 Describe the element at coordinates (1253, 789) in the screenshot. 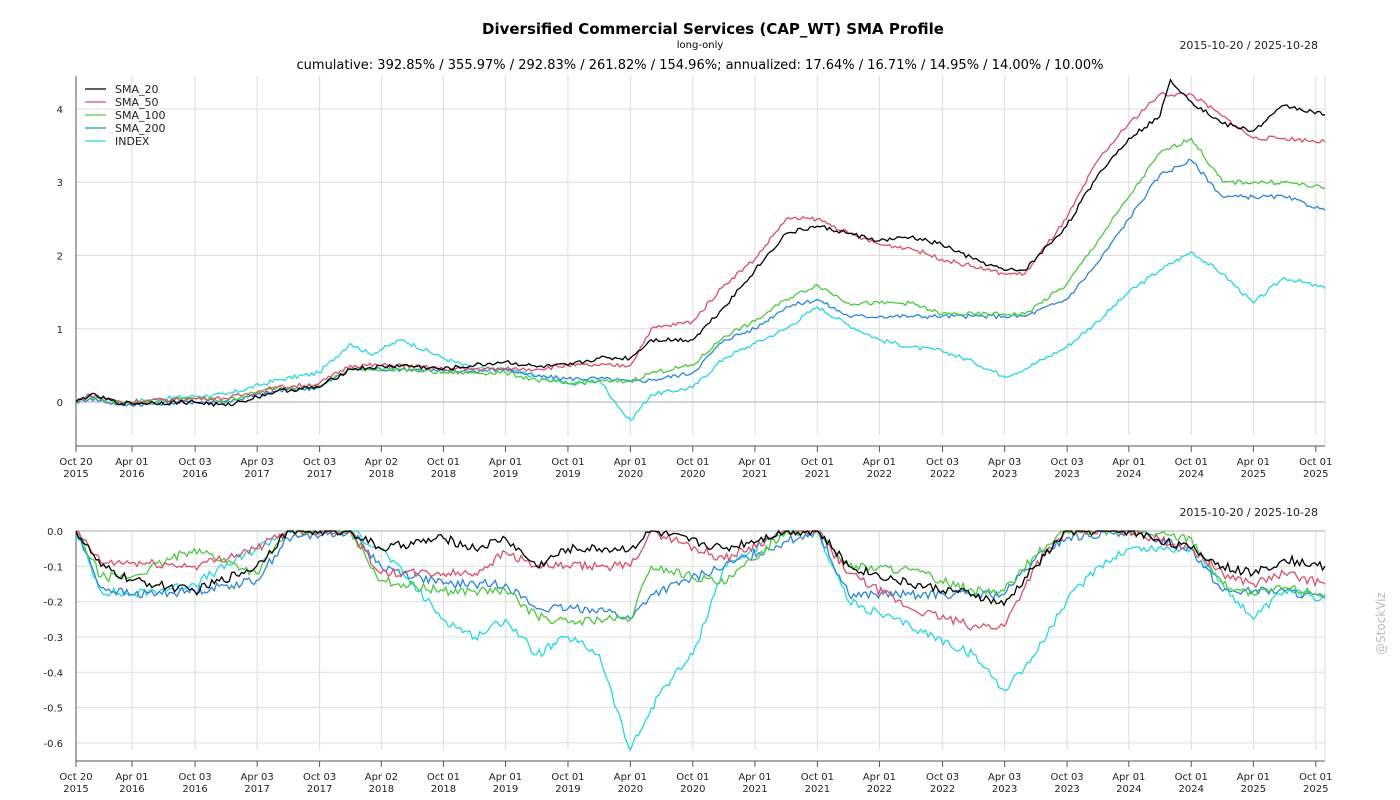

I see `bottom-xtick-line2-19: 2025` at that location.